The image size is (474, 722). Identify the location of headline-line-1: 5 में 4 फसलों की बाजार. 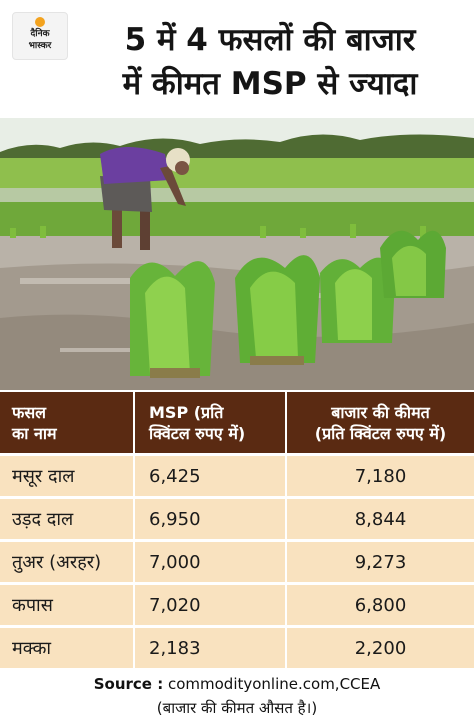
(270, 40).